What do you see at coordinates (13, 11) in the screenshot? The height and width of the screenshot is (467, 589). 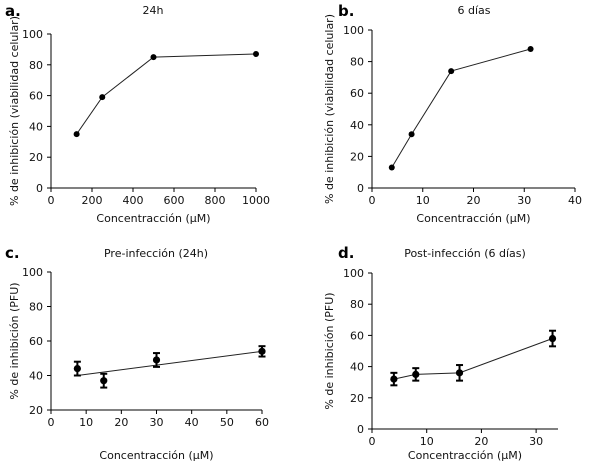 I see `panel-letter: a.` at bounding box center [13, 11].